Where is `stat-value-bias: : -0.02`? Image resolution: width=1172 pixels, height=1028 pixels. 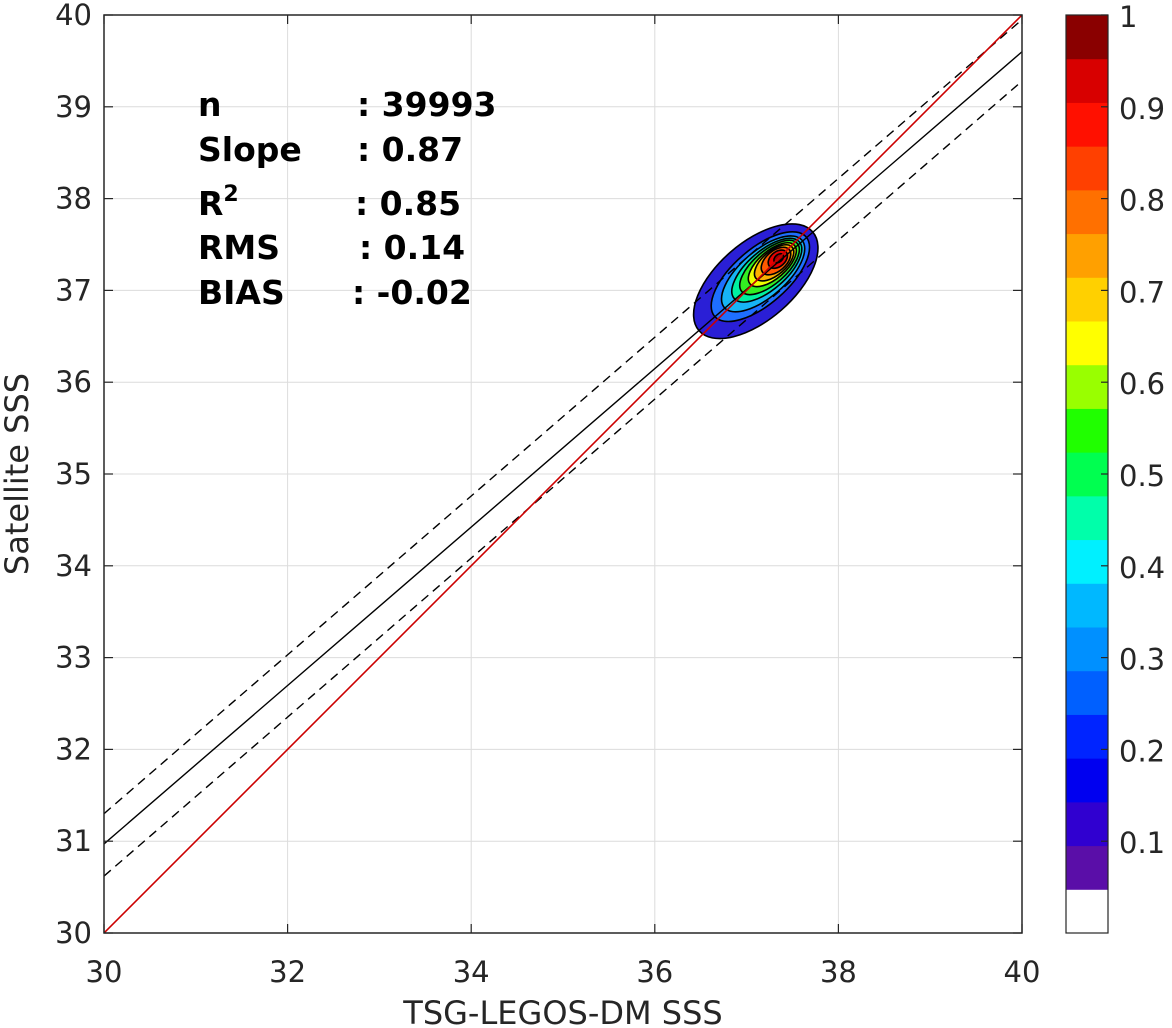 stat-value-bias: : -0.02 is located at coordinates (412, 292).